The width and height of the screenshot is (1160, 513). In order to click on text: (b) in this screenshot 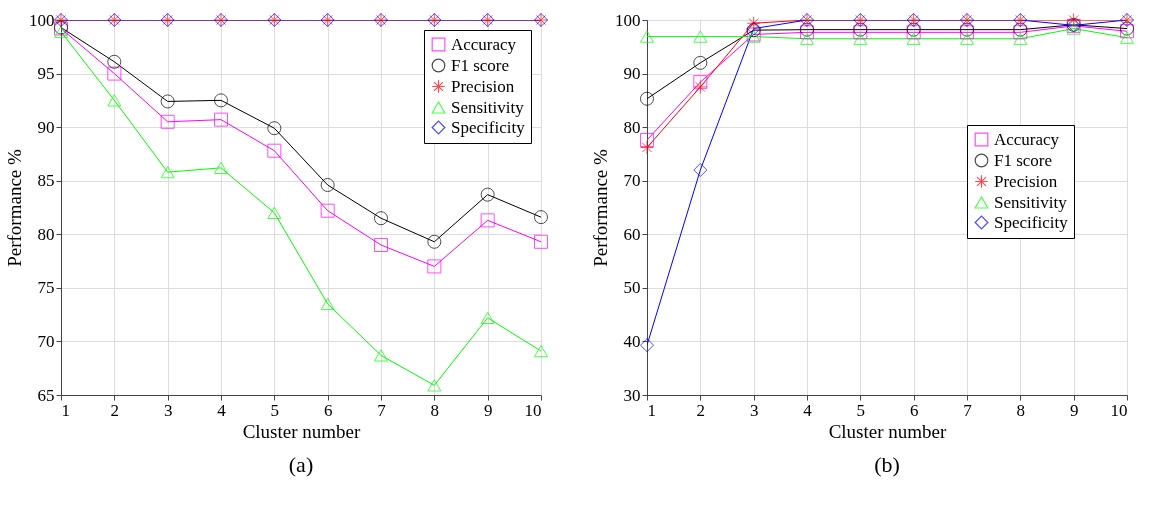, I will do `click(887, 464)`.